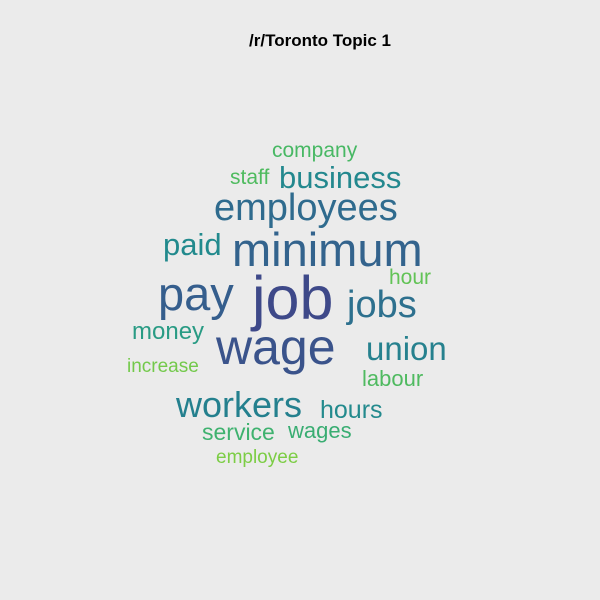 The image size is (600, 600). What do you see at coordinates (196, 293) in the screenshot?
I see `word-pay: pay` at bounding box center [196, 293].